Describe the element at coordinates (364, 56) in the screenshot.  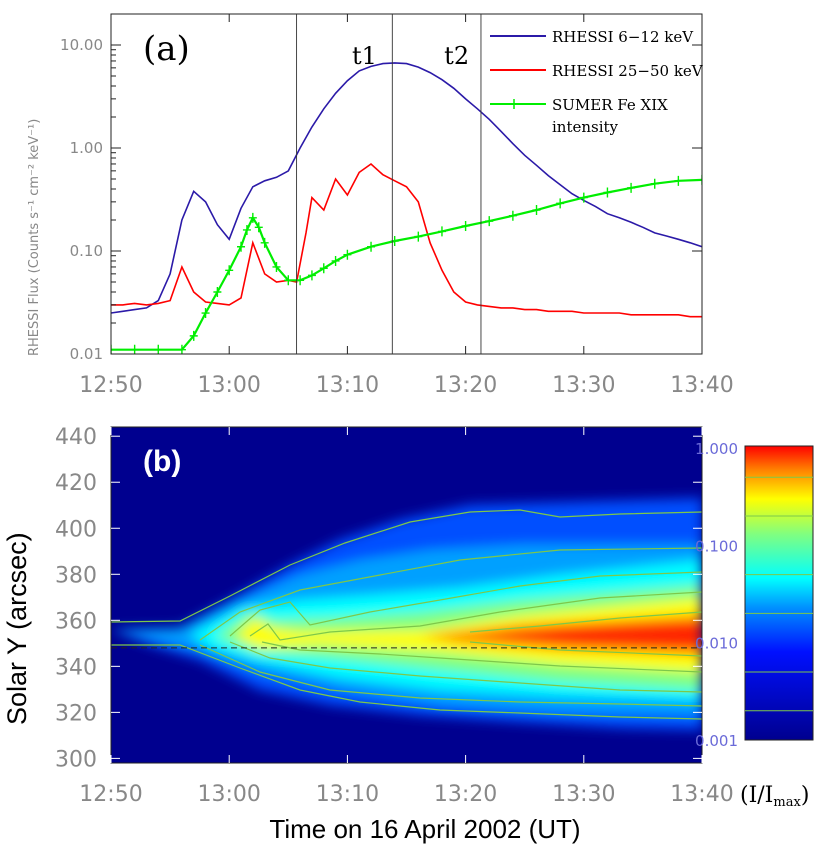
I see `time-marker-label: t1` at that location.